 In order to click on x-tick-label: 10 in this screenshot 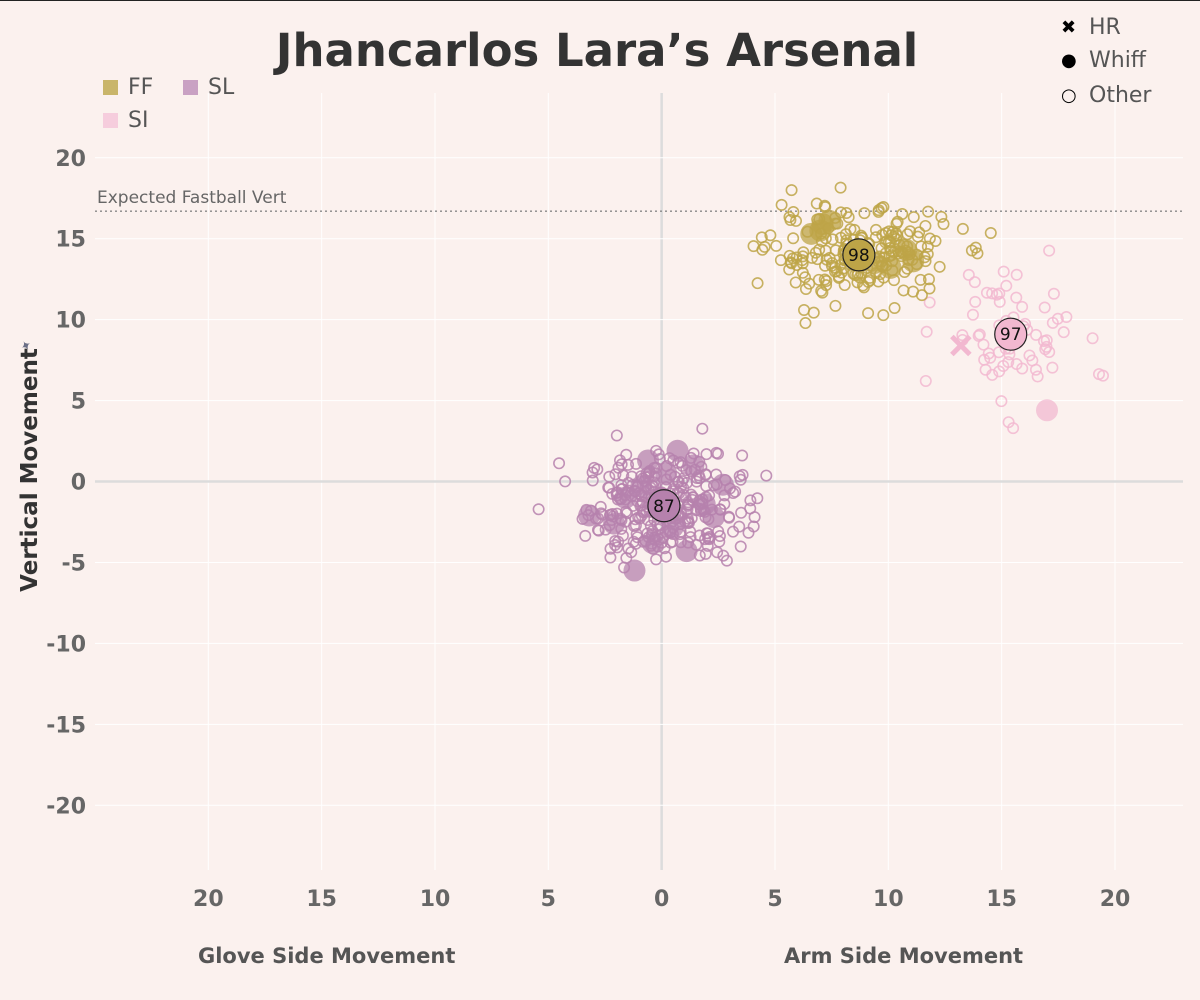, I will do `click(435, 899)`.